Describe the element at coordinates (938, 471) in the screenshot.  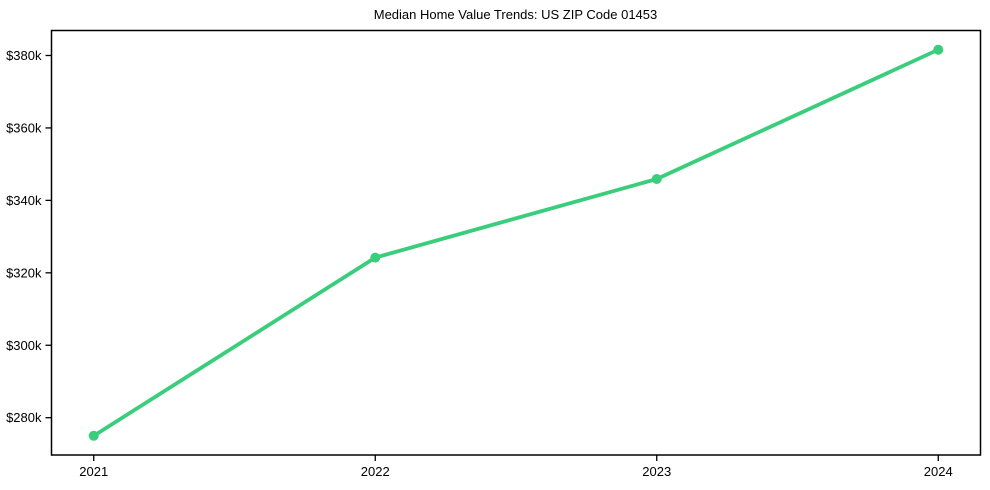
I see `x-tick-label: 2024` at that location.